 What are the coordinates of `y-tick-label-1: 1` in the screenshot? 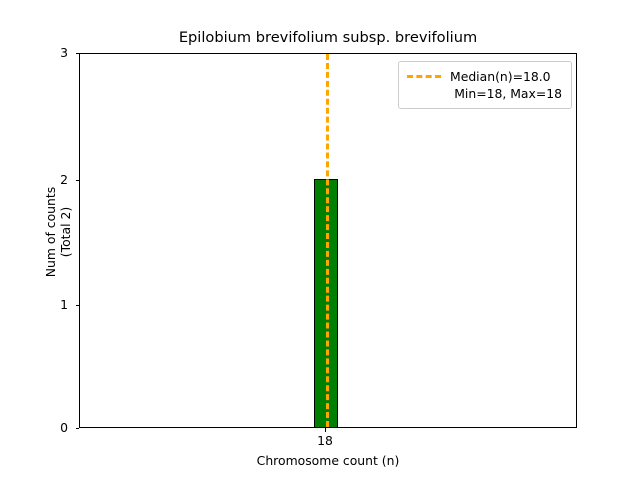 It's located at (64, 304).